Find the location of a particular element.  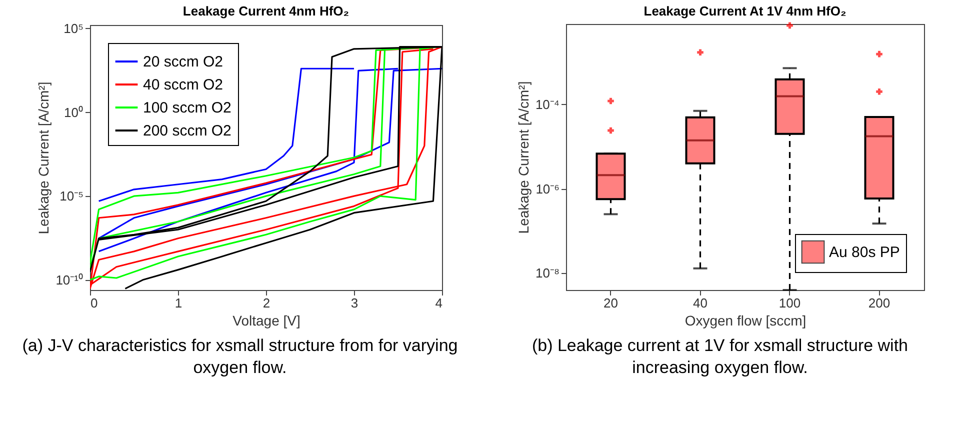

x-tick-label: 100 is located at coordinates (789, 303).